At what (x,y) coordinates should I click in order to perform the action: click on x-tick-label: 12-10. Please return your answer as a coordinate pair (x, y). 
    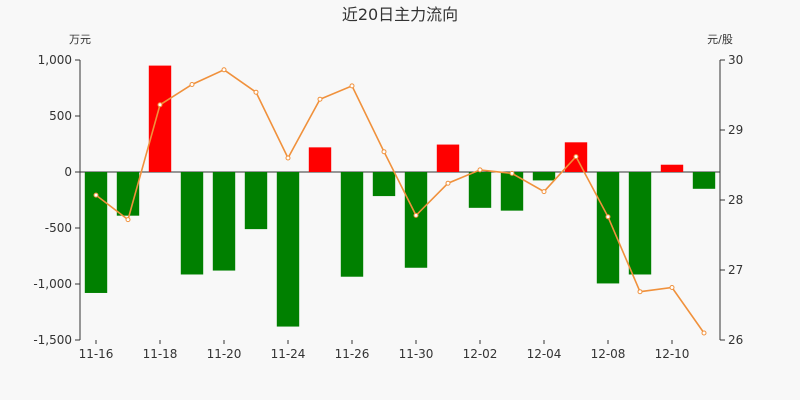
    Looking at the image, I should click on (672, 354).